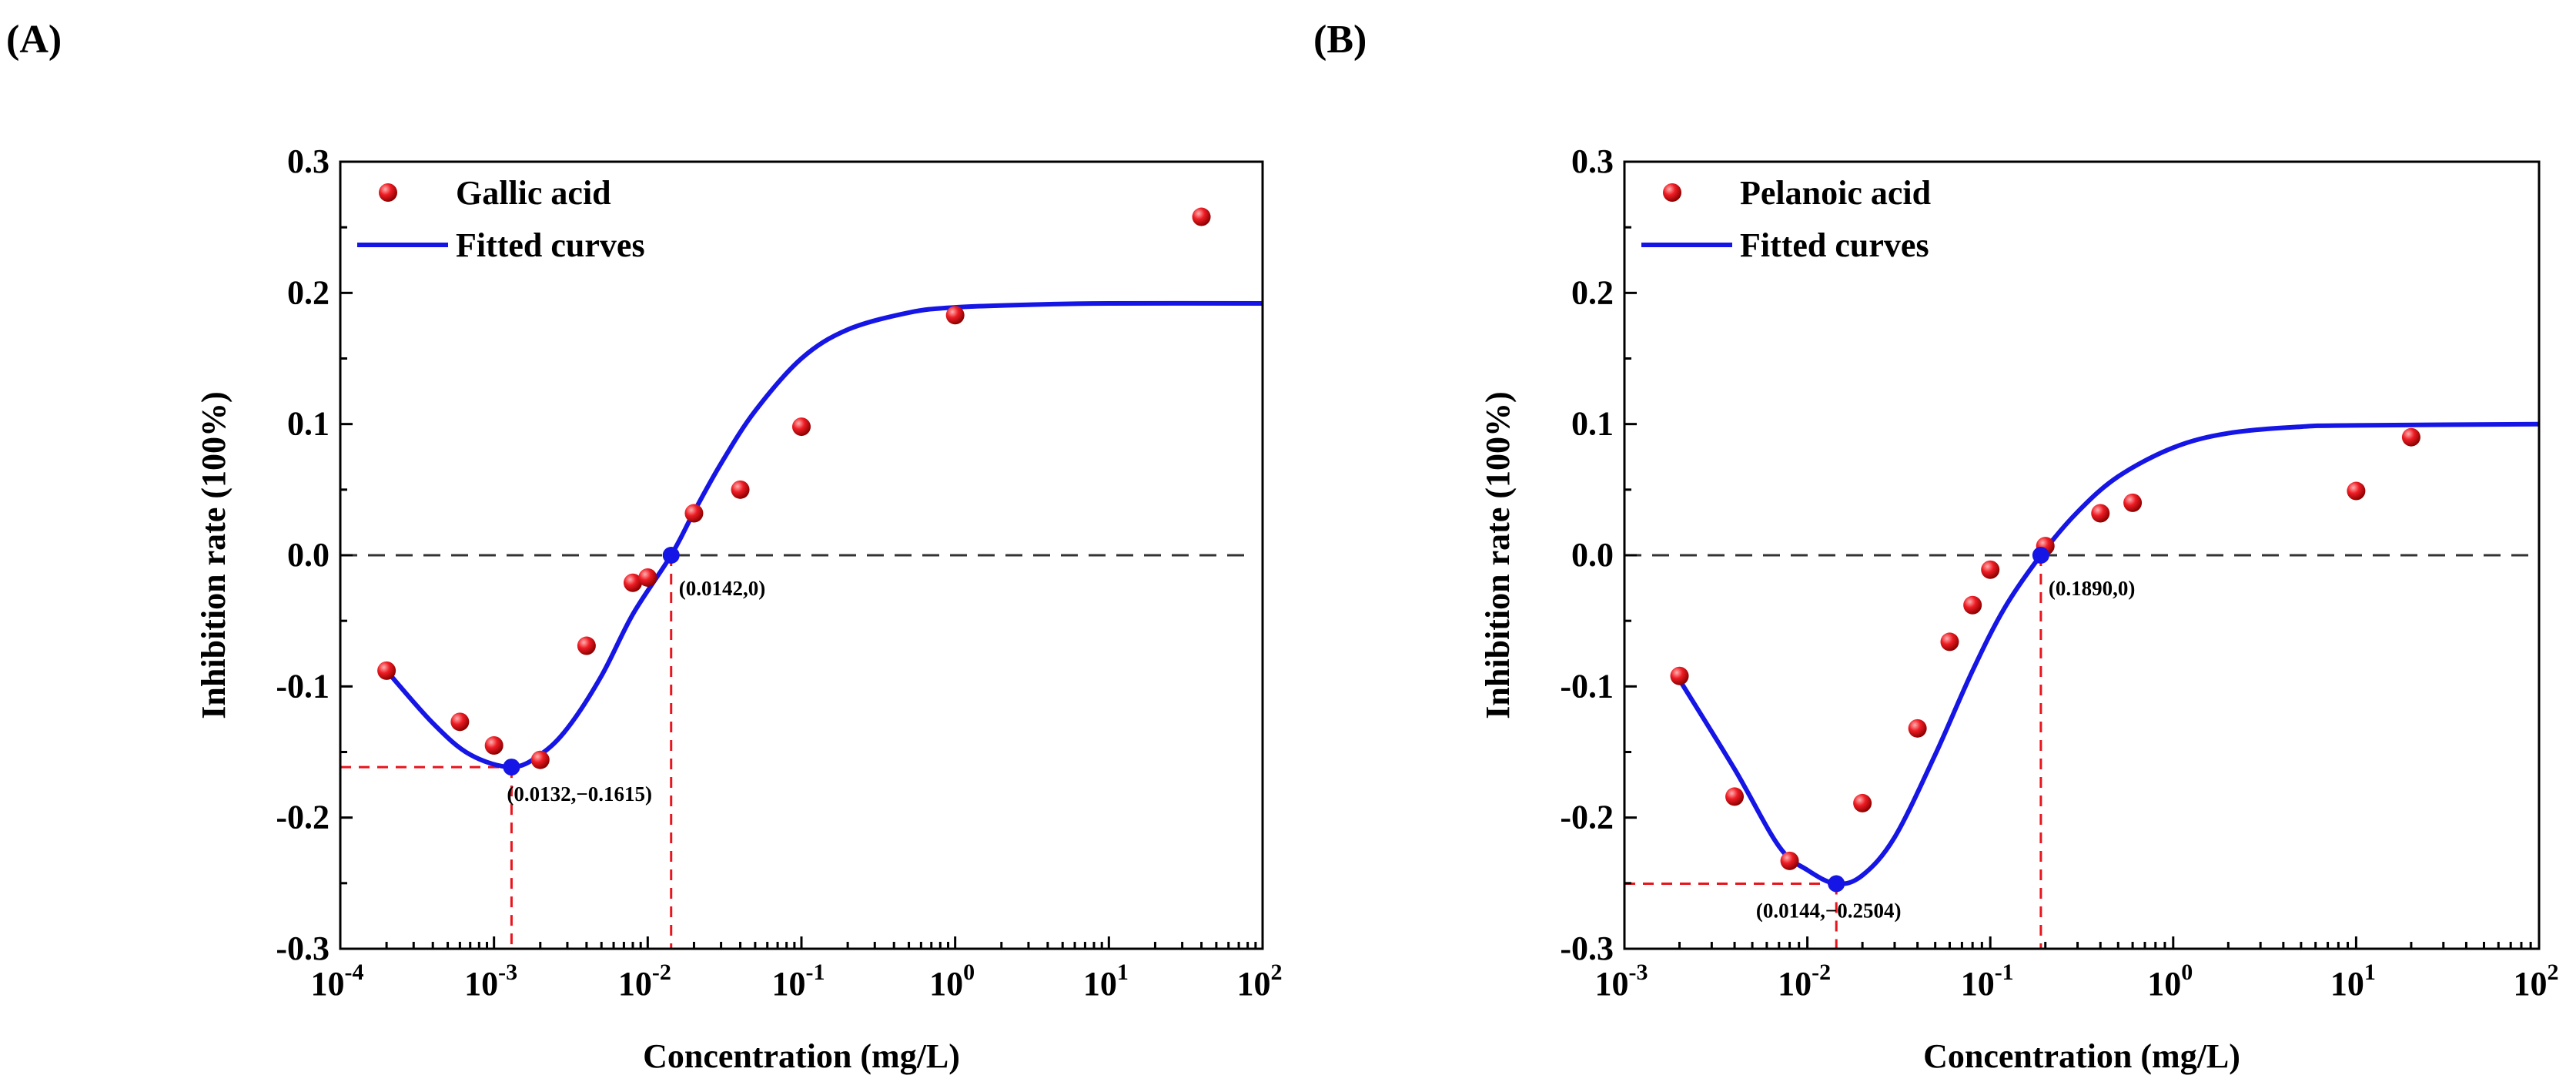  Describe the element at coordinates (308, 424) in the screenshot. I see `chart-a-ytick-label: 0.1` at that location.